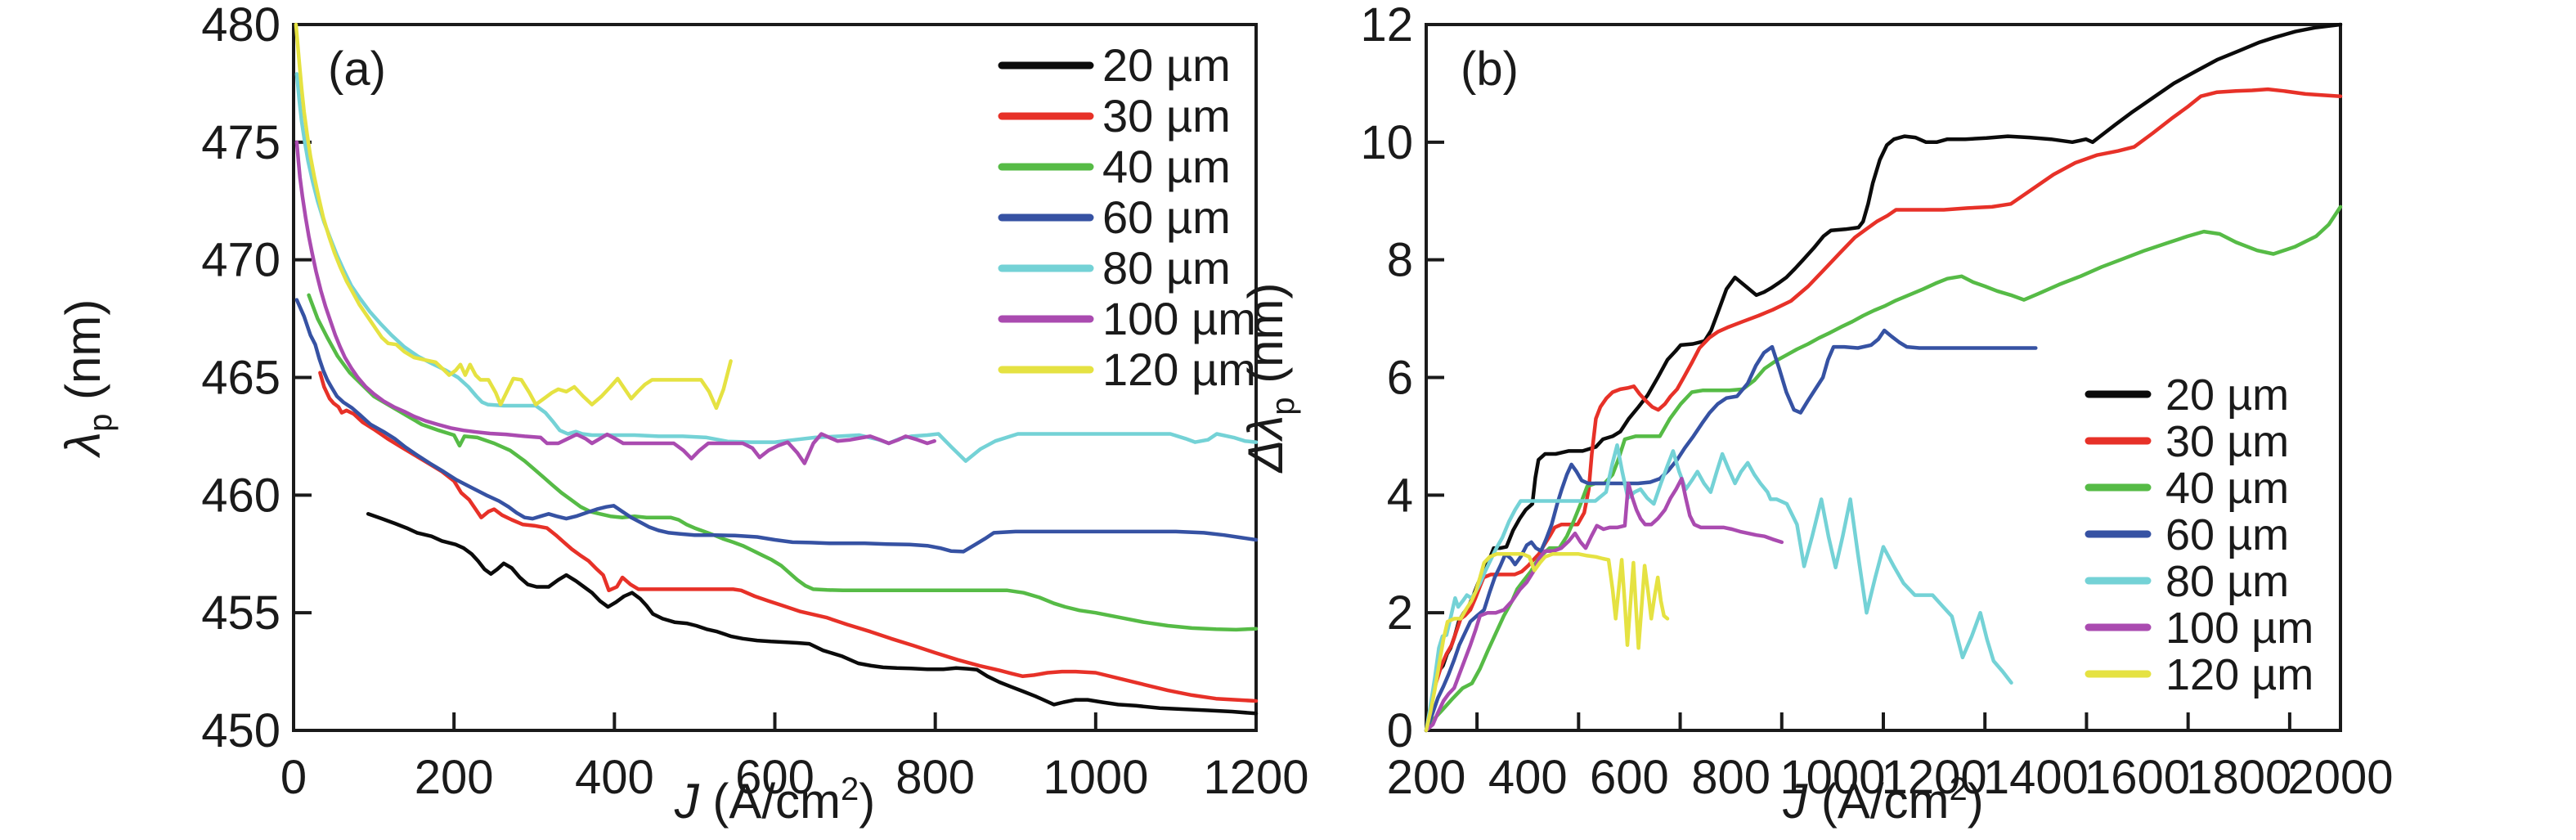 The height and width of the screenshot is (840, 2576). I want to click on legend-label-60-m-b: 60 µm, so click(2227, 534).